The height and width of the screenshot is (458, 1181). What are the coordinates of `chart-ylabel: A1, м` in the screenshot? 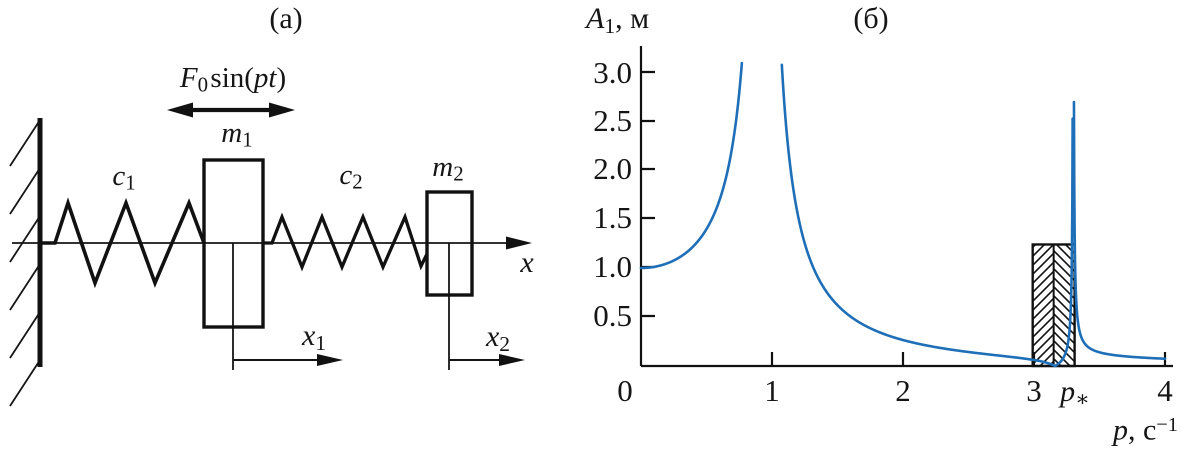 It's located at (618, 20).